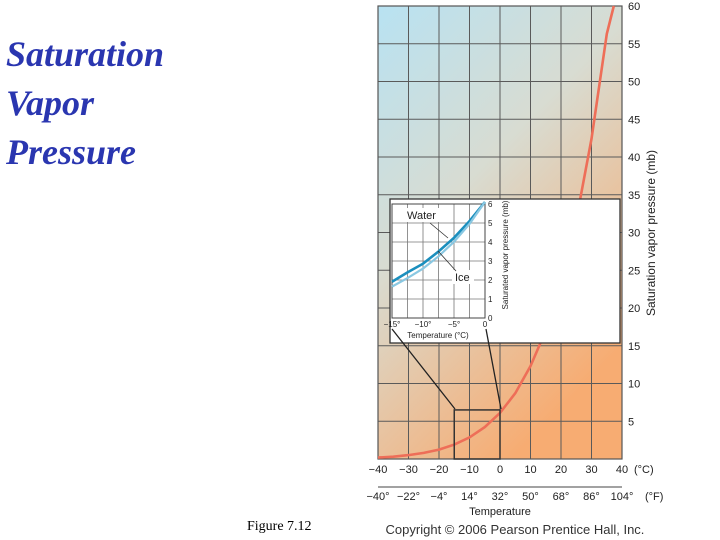 The width and height of the screenshot is (720, 540). Describe the element at coordinates (438, 244) in the screenshot. I see `inset-series-ice` at that location.